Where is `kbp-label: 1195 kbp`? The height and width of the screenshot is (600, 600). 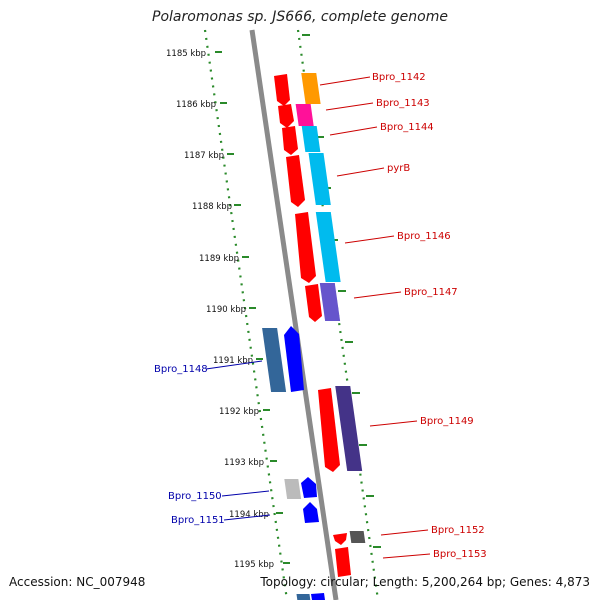 kbp-label: 1195 kbp is located at coordinates (254, 565).